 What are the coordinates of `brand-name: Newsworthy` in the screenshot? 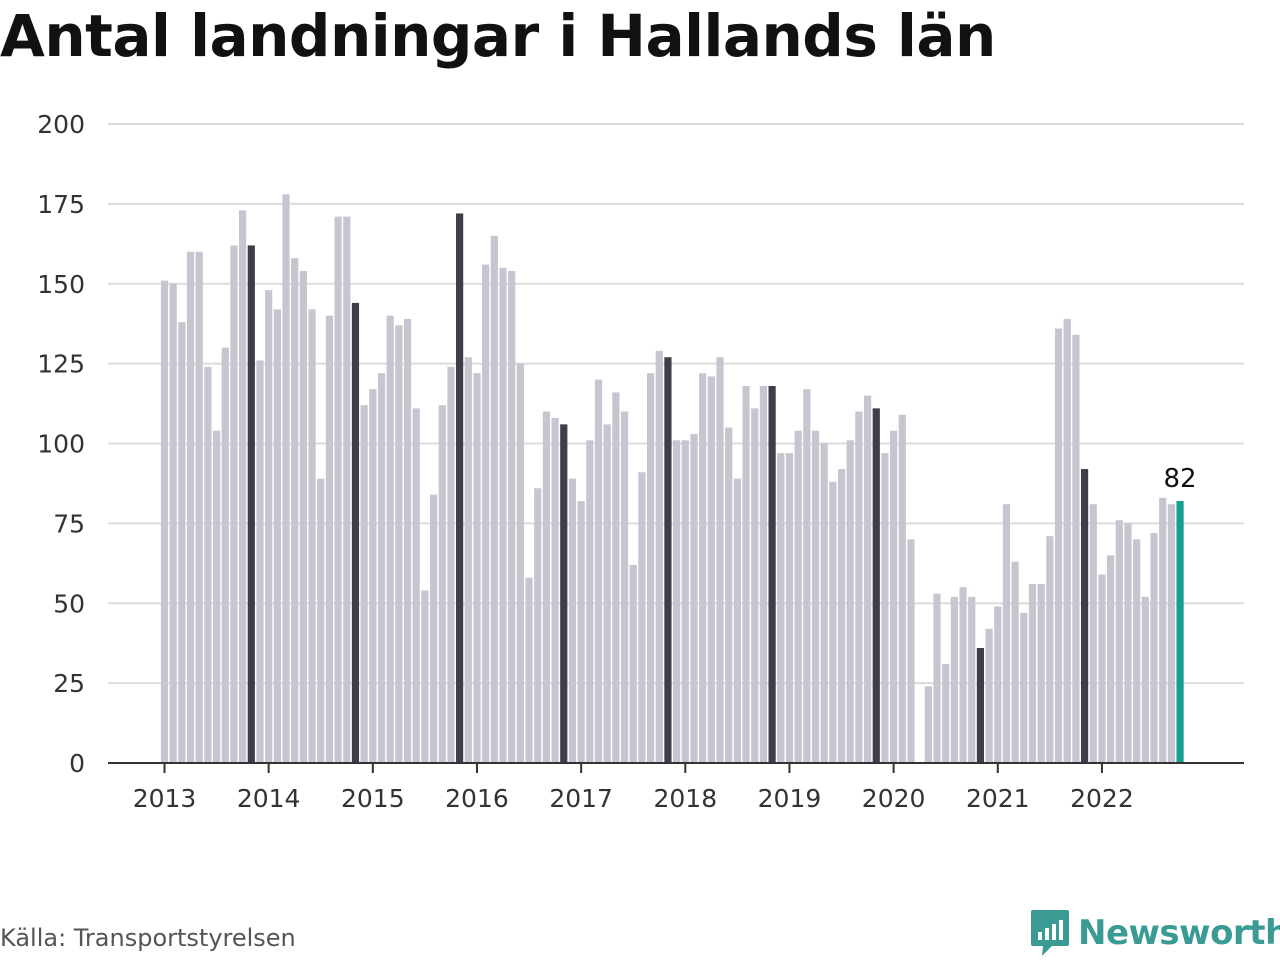 It's located at (1179, 933).